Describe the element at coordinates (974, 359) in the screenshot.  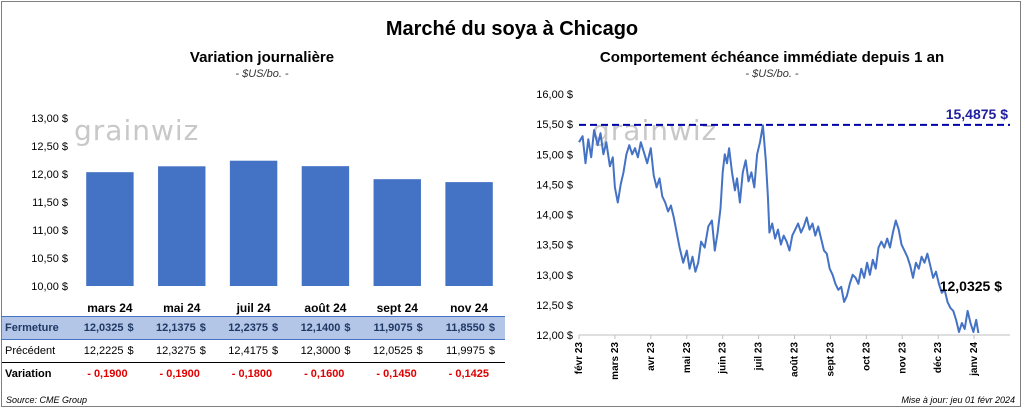
I see `x-tick-label: janv 24` at that location.